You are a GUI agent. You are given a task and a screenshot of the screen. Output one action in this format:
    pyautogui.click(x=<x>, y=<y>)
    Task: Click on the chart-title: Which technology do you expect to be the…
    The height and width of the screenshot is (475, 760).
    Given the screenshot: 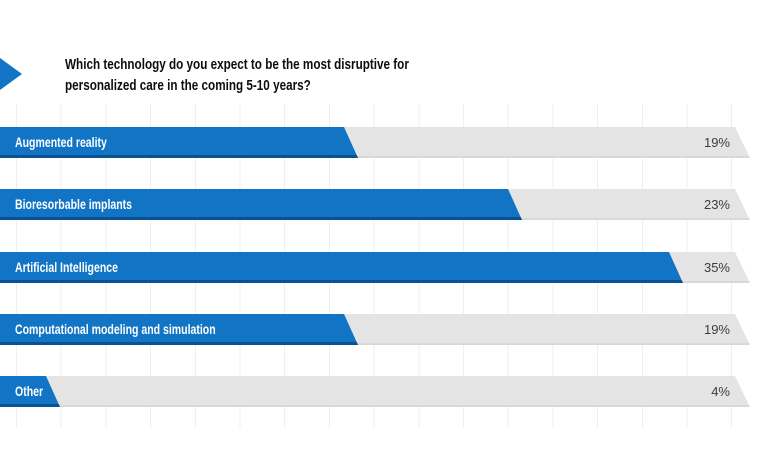 What is the action you would take?
    pyautogui.click(x=315, y=75)
    